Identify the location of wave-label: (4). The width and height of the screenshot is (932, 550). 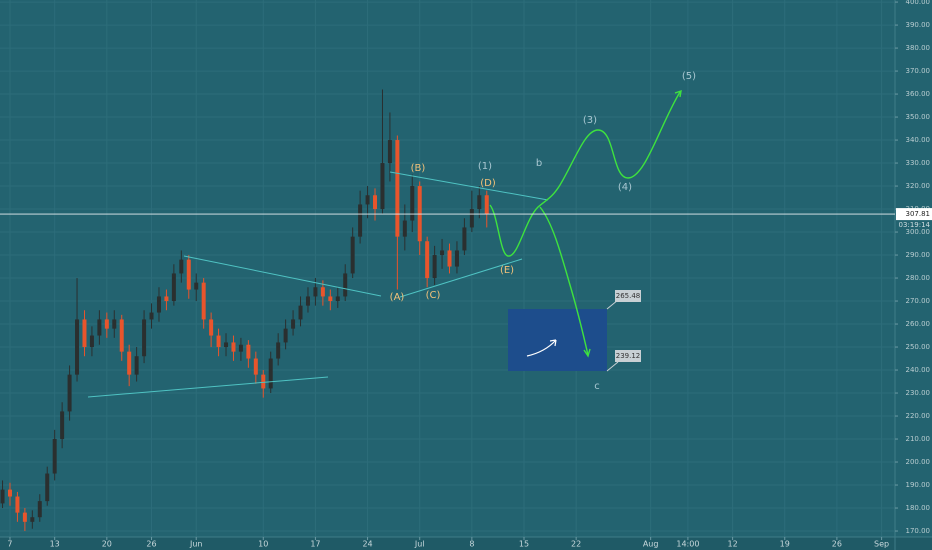
(625, 187).